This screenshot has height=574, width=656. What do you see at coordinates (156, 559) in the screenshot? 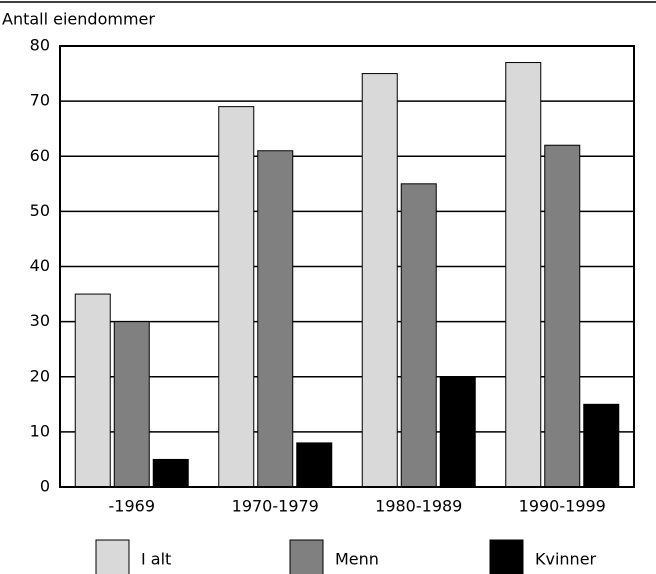
I see `legend-label: I alt` at bounding box center [156, 559].